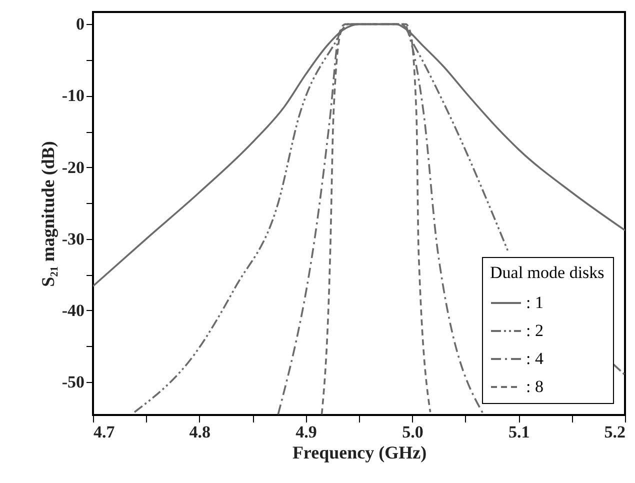 This screenshot has width=635, height=483. What do you see at coordinates (73, 238) in the screenshot?
I see `y-tick-label: -30` at bounding box center [73, 238].